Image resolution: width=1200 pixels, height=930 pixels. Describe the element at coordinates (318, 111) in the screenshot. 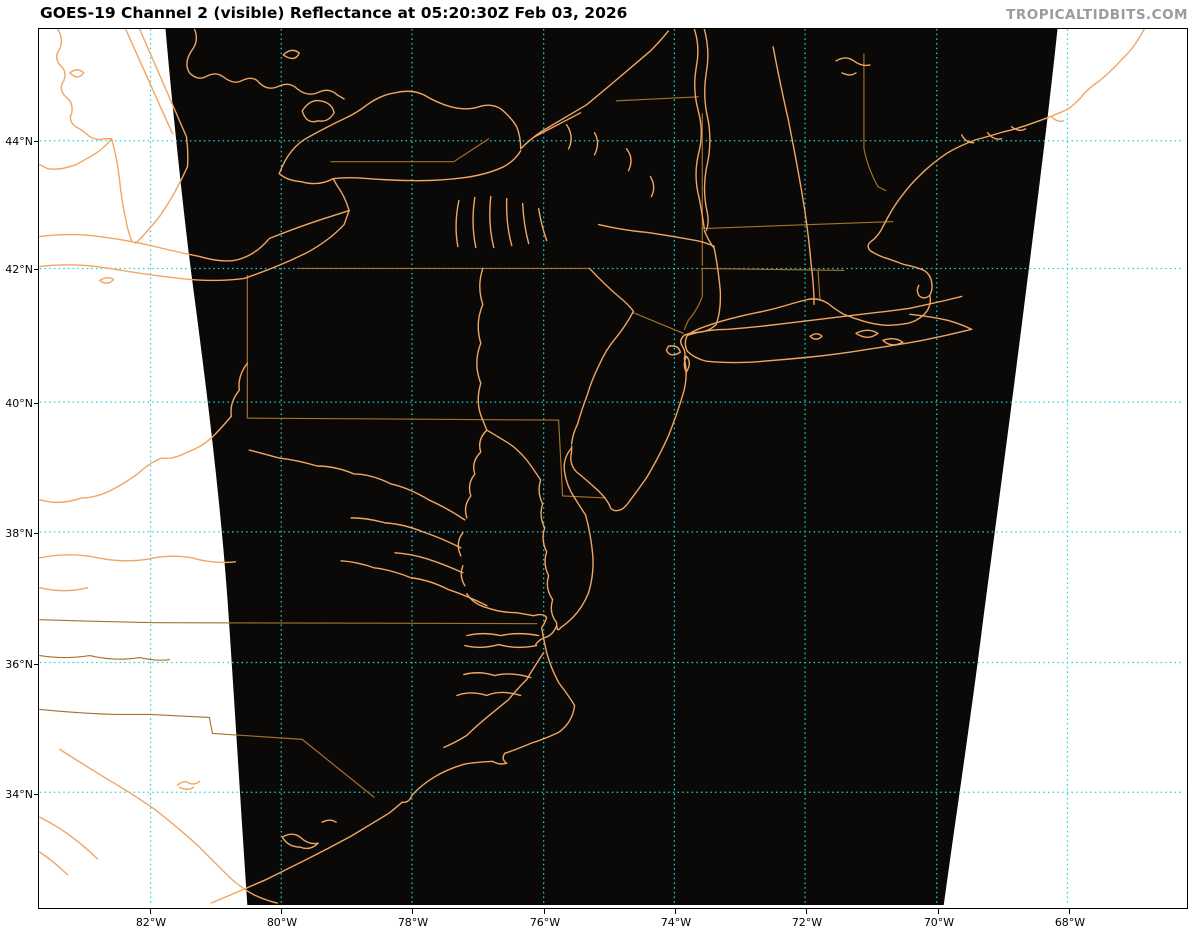

I see `peninsula-blob-ontario` at that location.